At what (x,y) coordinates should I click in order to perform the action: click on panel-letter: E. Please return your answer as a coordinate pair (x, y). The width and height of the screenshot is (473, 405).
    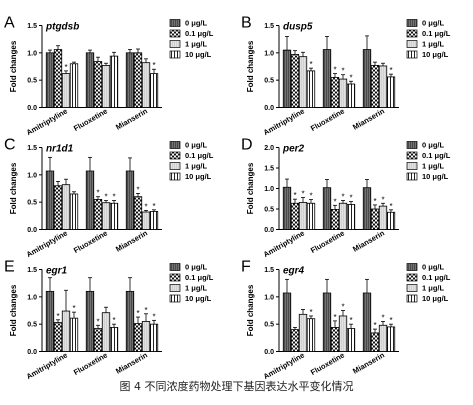
    Looking at the image, I should click on (9, 267).